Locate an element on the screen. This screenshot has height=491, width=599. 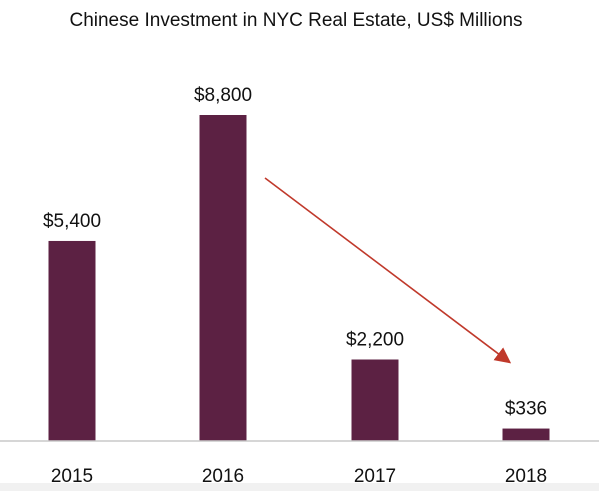
bar-2018 is located at coordinates (526, 434).